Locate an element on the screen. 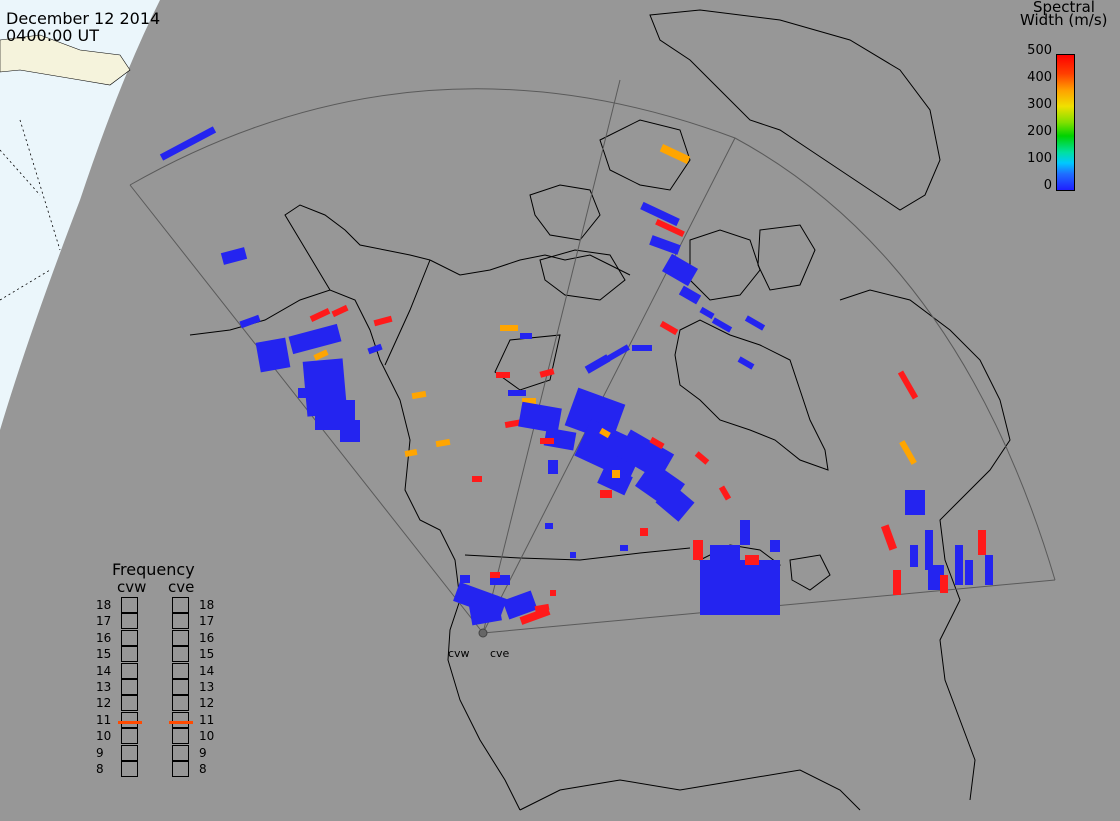 This screenshot has width=1120, height=821. frequency-scale-label-right: 15 is located at coordinates (207, 654).